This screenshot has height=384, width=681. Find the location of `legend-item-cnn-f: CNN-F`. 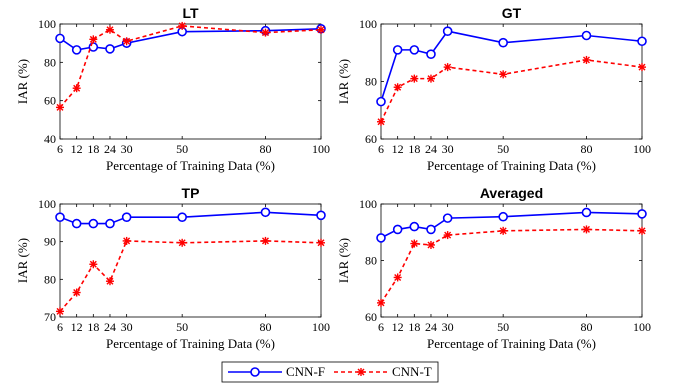

legend-item-cnn-f: CNN-F is located at coordinates (276, 371).